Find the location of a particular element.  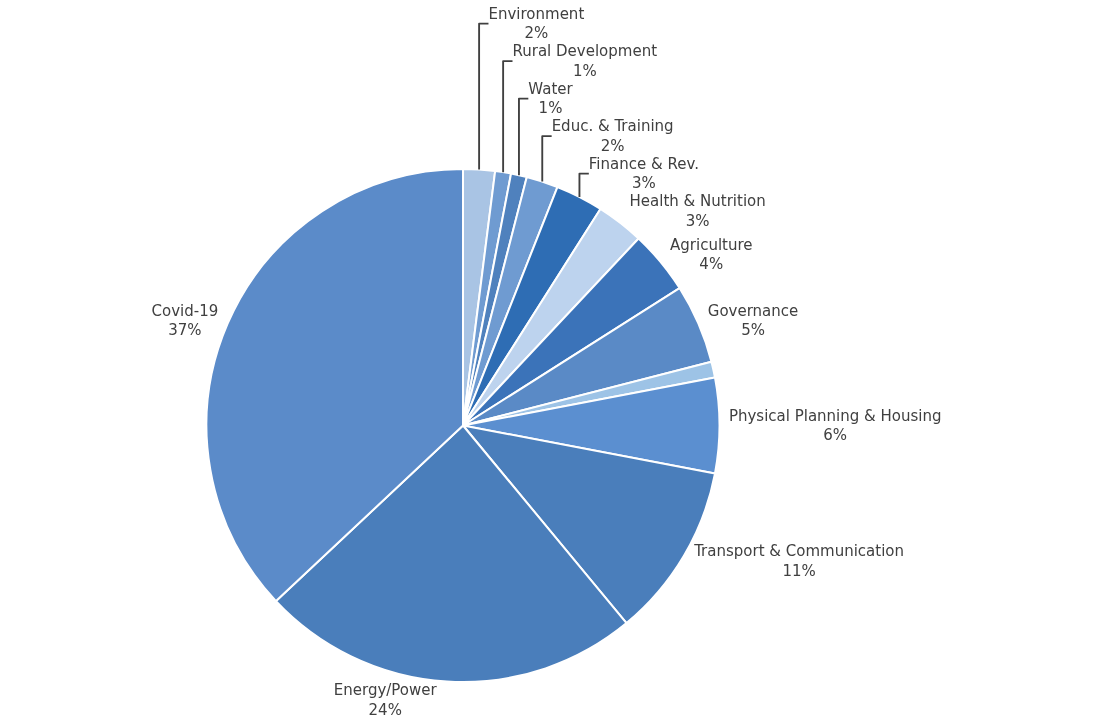

slice-label: Educ. & Training is located at coordinates (612, 126).